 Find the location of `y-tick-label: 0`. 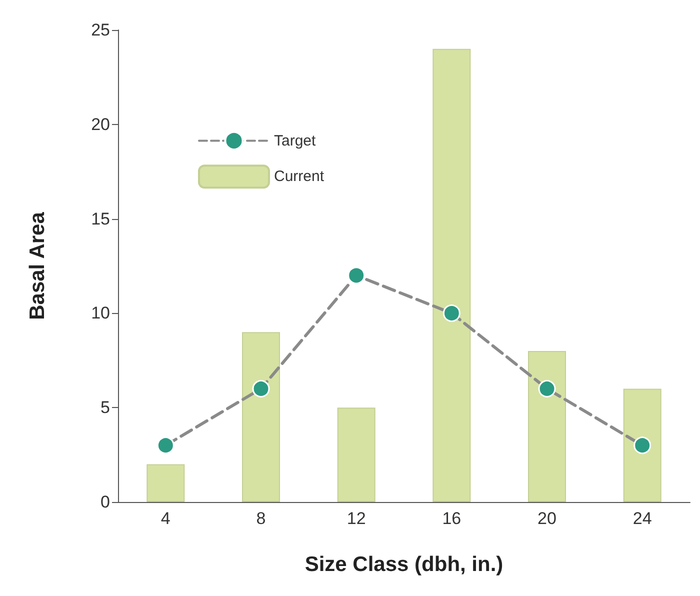

y-tick-label: 0 is located at coordinates (105, 502).